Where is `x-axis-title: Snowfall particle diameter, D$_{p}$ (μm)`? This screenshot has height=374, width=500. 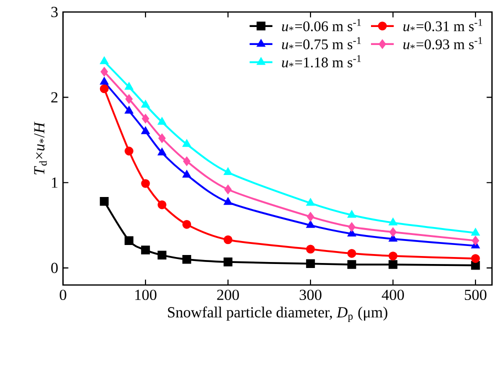
x-axis-title: Snowfall particle diameter, D$_{p}$ (μm) is located at coordinates (278, 314).